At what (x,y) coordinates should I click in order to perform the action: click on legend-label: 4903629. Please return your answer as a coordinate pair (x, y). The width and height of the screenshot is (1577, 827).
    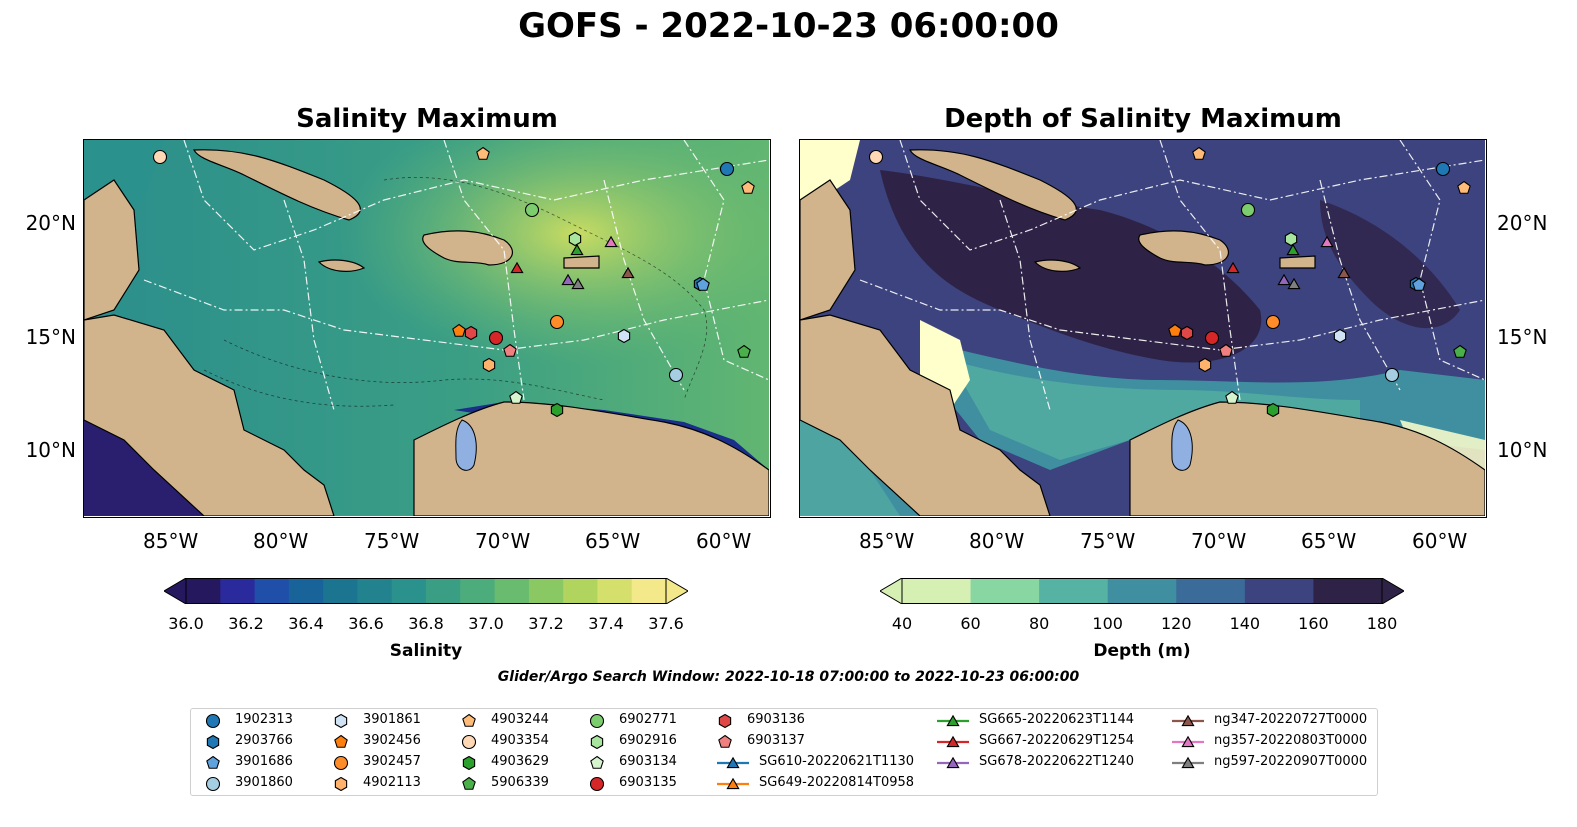
    Looking at the image, I should click on (520, 761).